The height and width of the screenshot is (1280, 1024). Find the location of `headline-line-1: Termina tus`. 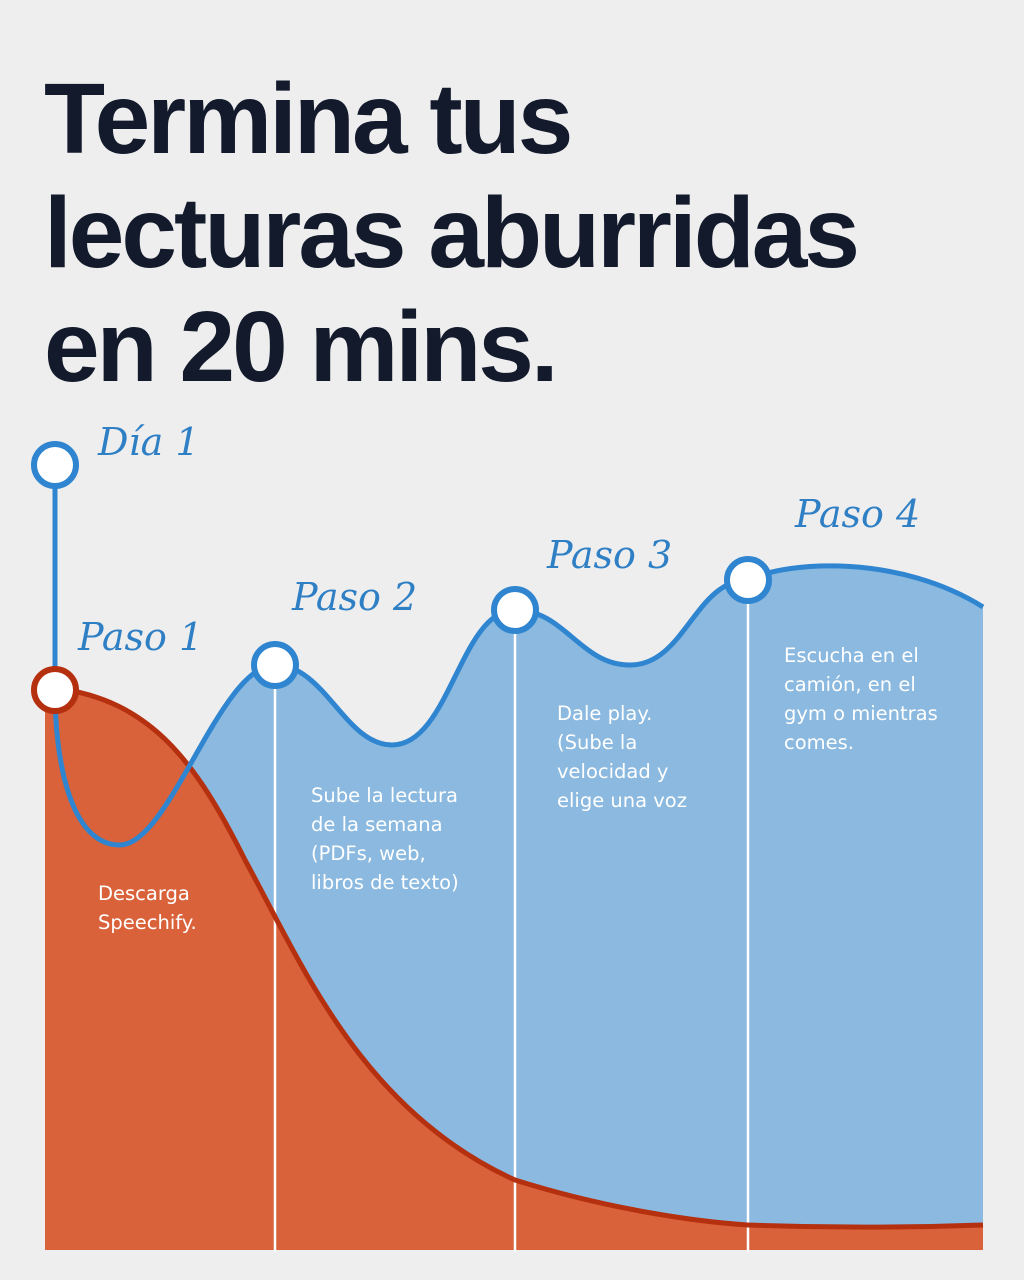

headline-line-1: Termina tus is located at coordinates (308, 119).